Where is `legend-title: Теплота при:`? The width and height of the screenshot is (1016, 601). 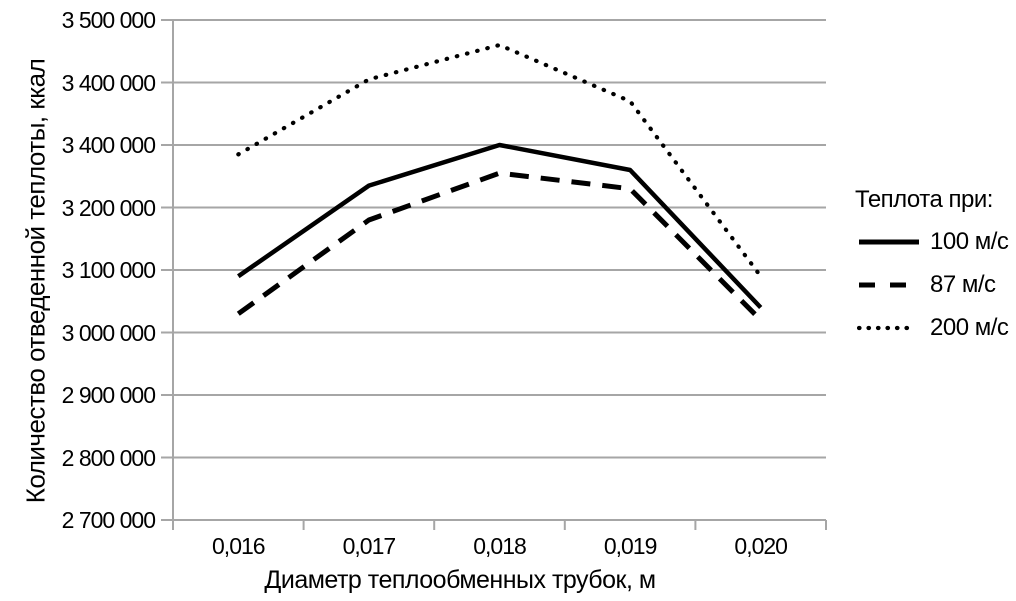
legend-title: Теплота при: is located at coordinates (924, 199).